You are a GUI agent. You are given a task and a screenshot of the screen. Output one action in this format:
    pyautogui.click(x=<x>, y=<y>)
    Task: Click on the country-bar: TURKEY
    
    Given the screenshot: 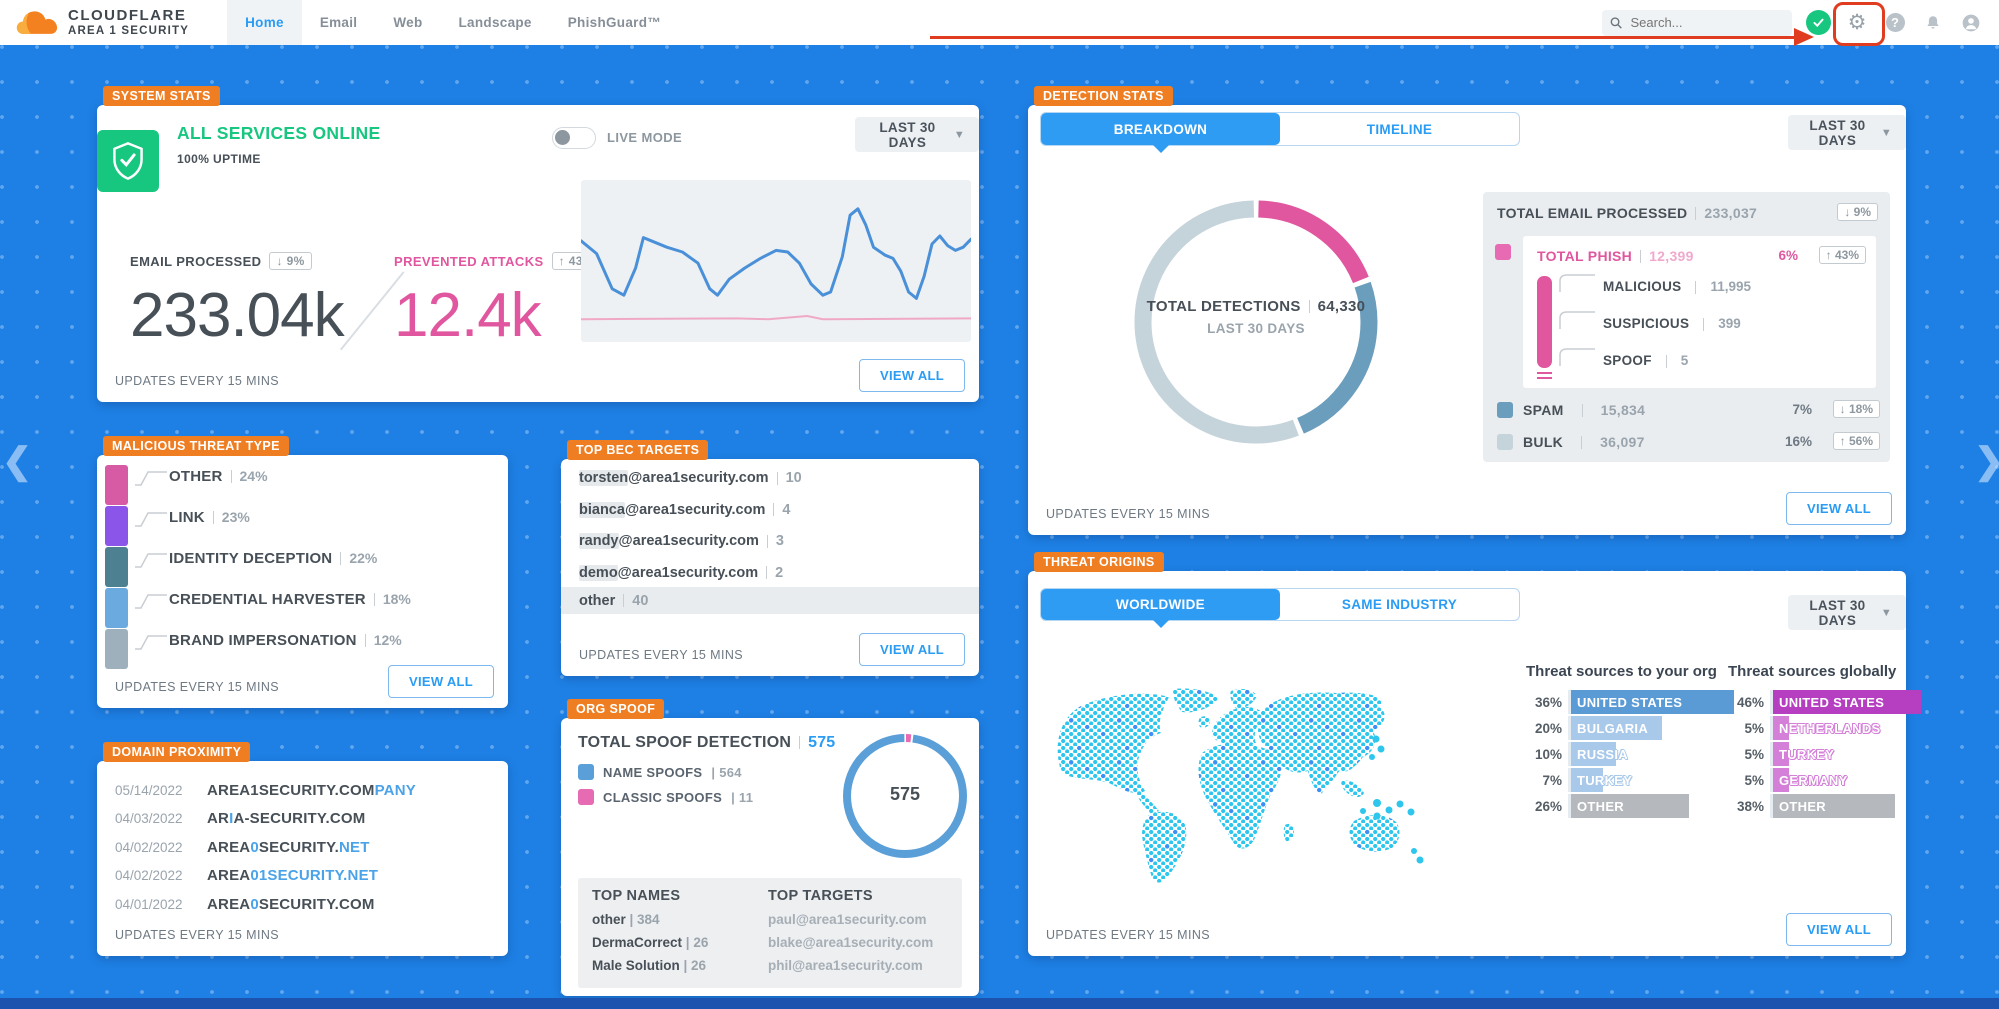 What is the action you would take?
    pyautogui.click(x=1601, y=780)
    